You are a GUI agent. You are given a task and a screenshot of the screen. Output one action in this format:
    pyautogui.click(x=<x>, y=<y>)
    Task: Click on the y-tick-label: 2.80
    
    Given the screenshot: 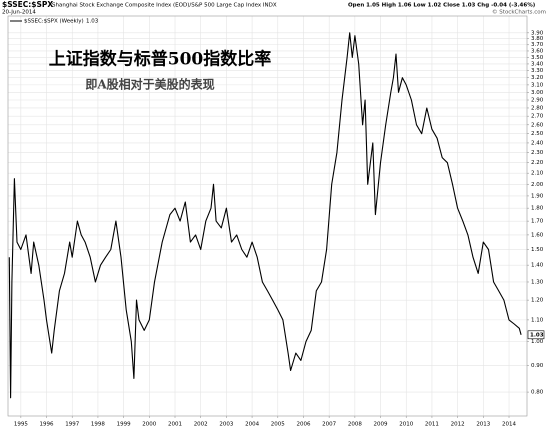 What is the action you would take?
    pyautogui.click(x=537, y=108)
    